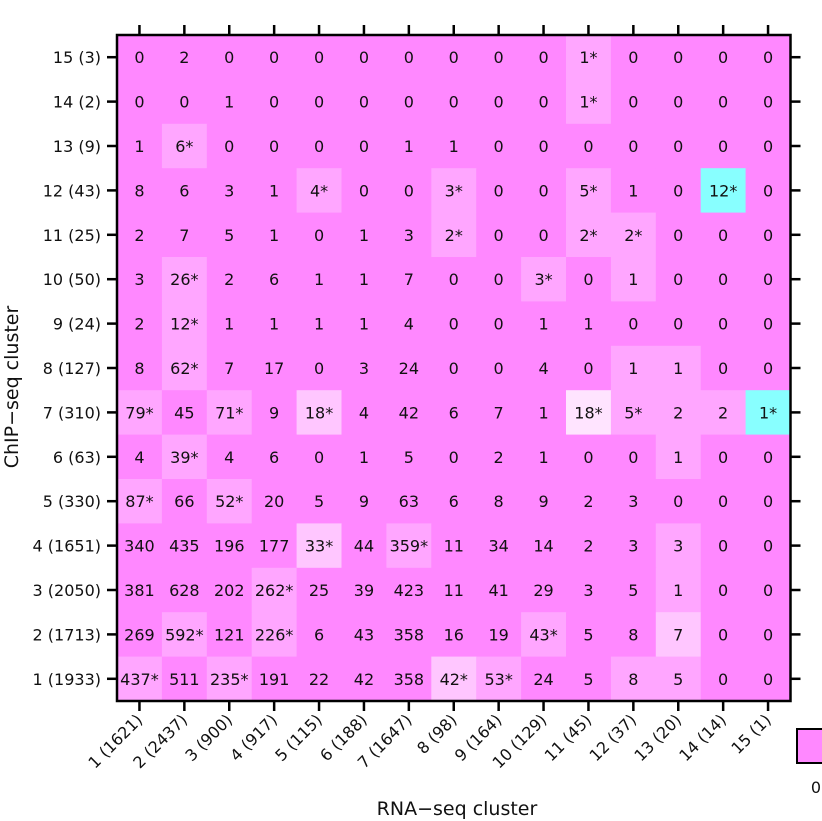  Describe the element at coordinates (457, 809) in the screenshot. I see `x-axis-title: RNA−seq cluster` at that location.